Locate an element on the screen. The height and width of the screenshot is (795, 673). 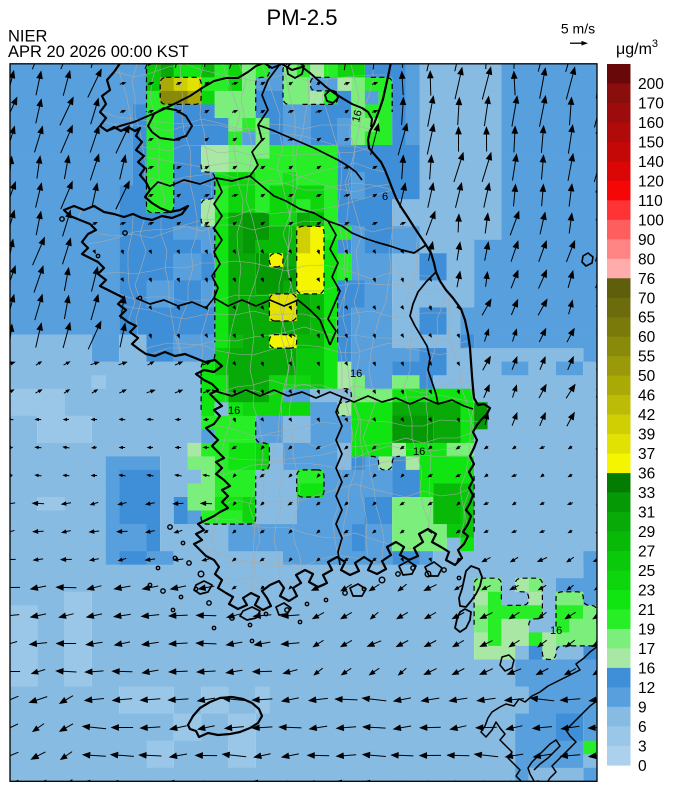
svg-text: 23 is located at coordinates (646, 591).